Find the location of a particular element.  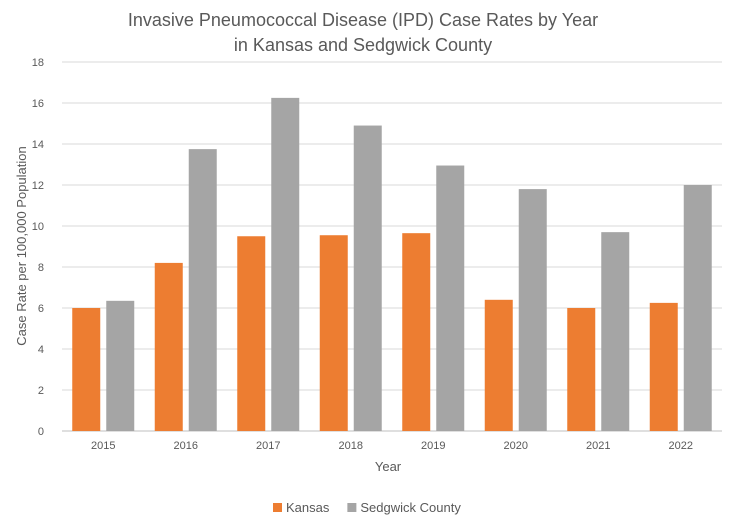

bar-kansas-2021 is located at coordinates (581, 369).